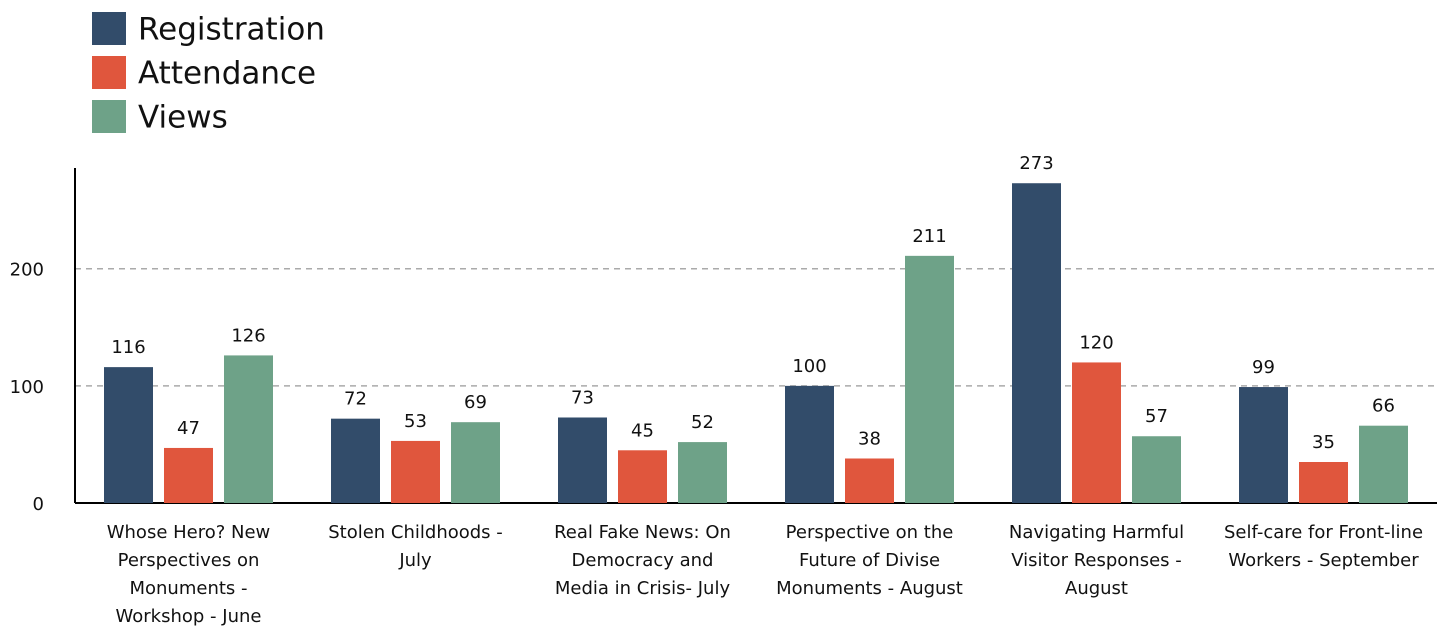 The width and height of the screenshot is (1446, 631). What do you see at coordinates (183, 118) in the screenshot?
I see `legend-label: Views` at bounding box center [183, 118].